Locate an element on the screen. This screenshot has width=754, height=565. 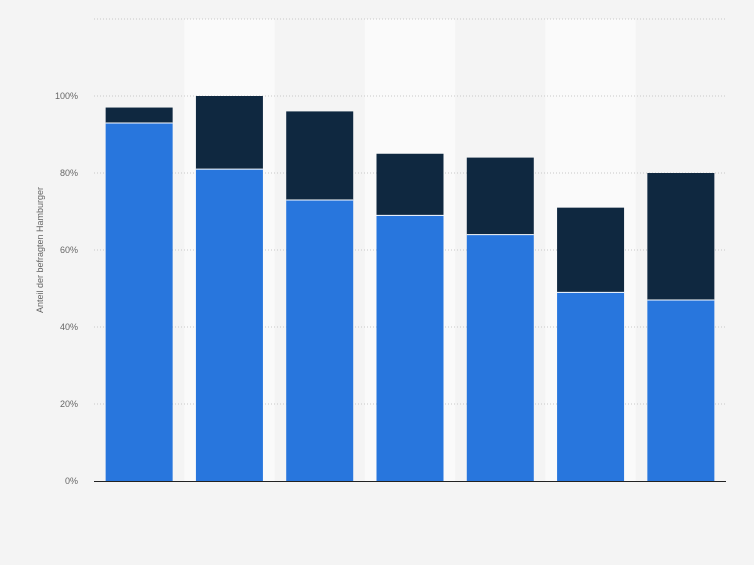
y-tick-label: 0% is located at coordinates (71, 481).